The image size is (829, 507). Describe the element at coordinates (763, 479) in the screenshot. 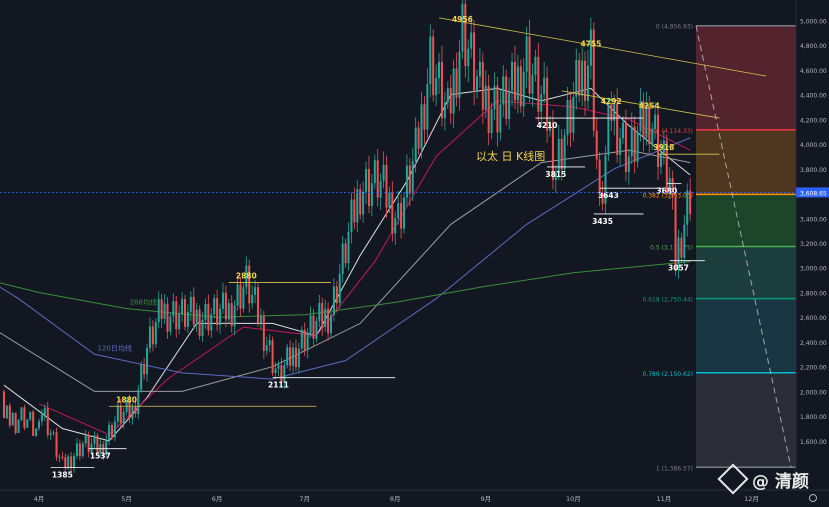

I see `watermark: @ 清颜` at that location.